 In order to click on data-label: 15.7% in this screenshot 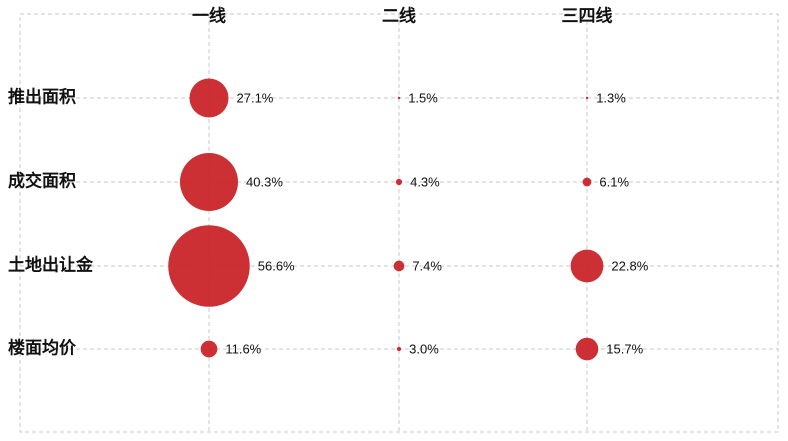, I will do `click(624, 348)`.